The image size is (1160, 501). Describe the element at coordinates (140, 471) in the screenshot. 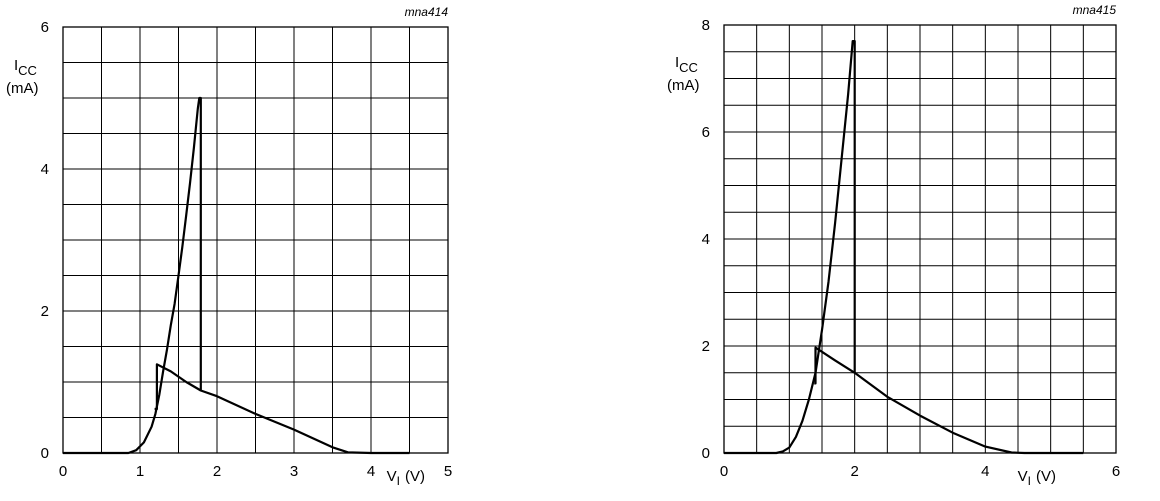

I see `x-tick-label: 1` at that location.